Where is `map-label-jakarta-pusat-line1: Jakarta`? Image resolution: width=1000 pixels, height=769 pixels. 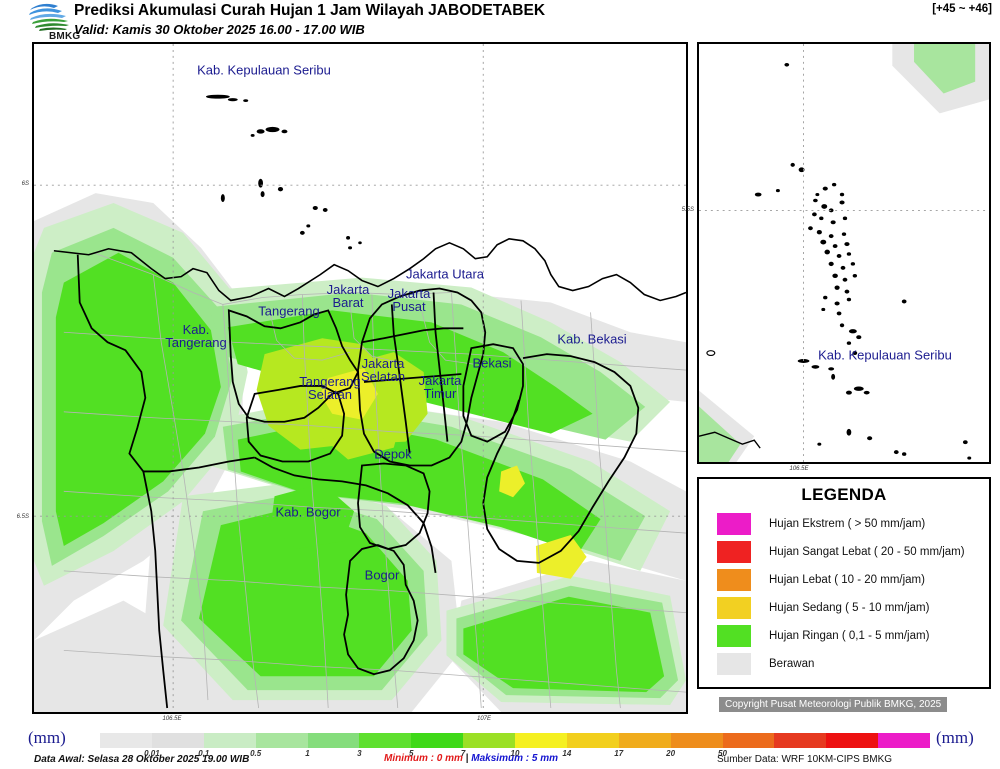
map-label-jakarta-pusat-line1: Jakarta is located at coordinates (409, 293).